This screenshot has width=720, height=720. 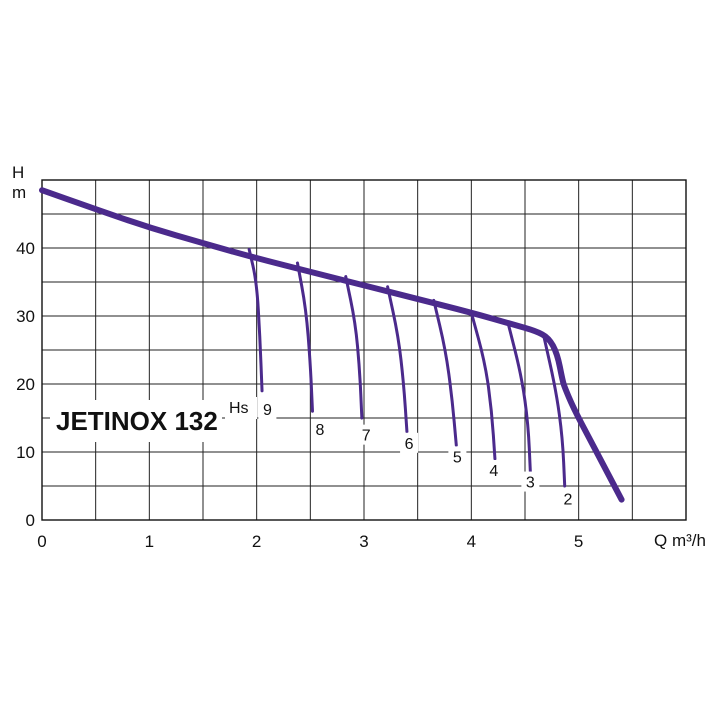 I want to click on x-tick-label: 1, so click(x=149, y=541).